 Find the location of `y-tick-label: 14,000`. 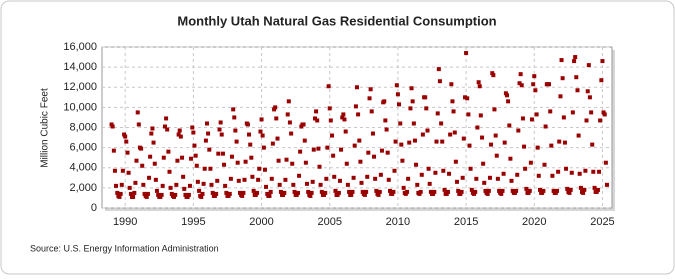

y-tick-label: 14,000 is located at coordinates (80, 67).